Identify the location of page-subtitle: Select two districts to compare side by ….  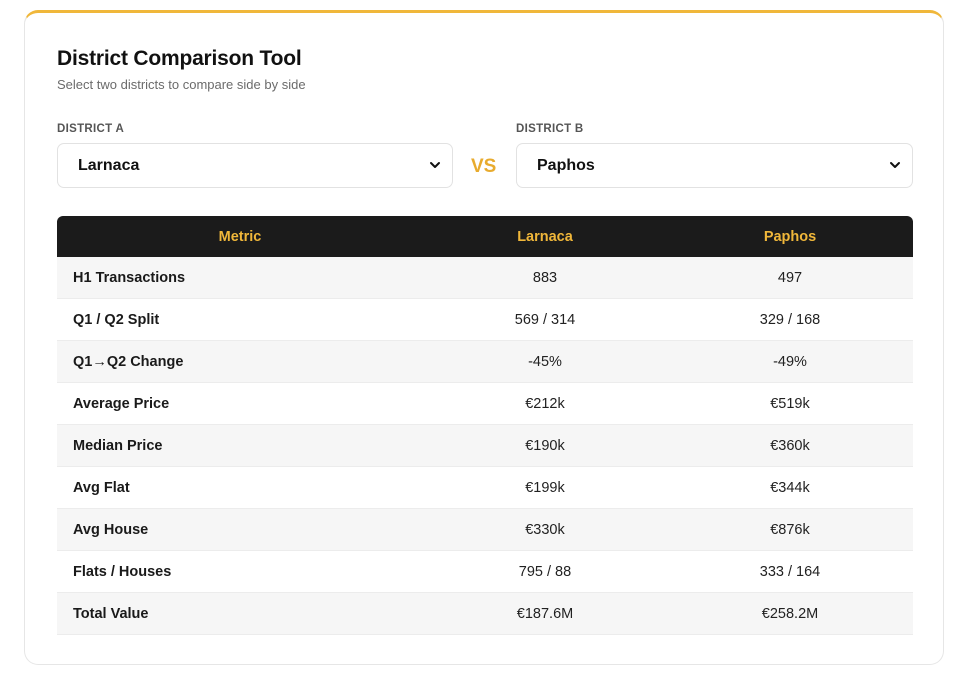
(181, 84).